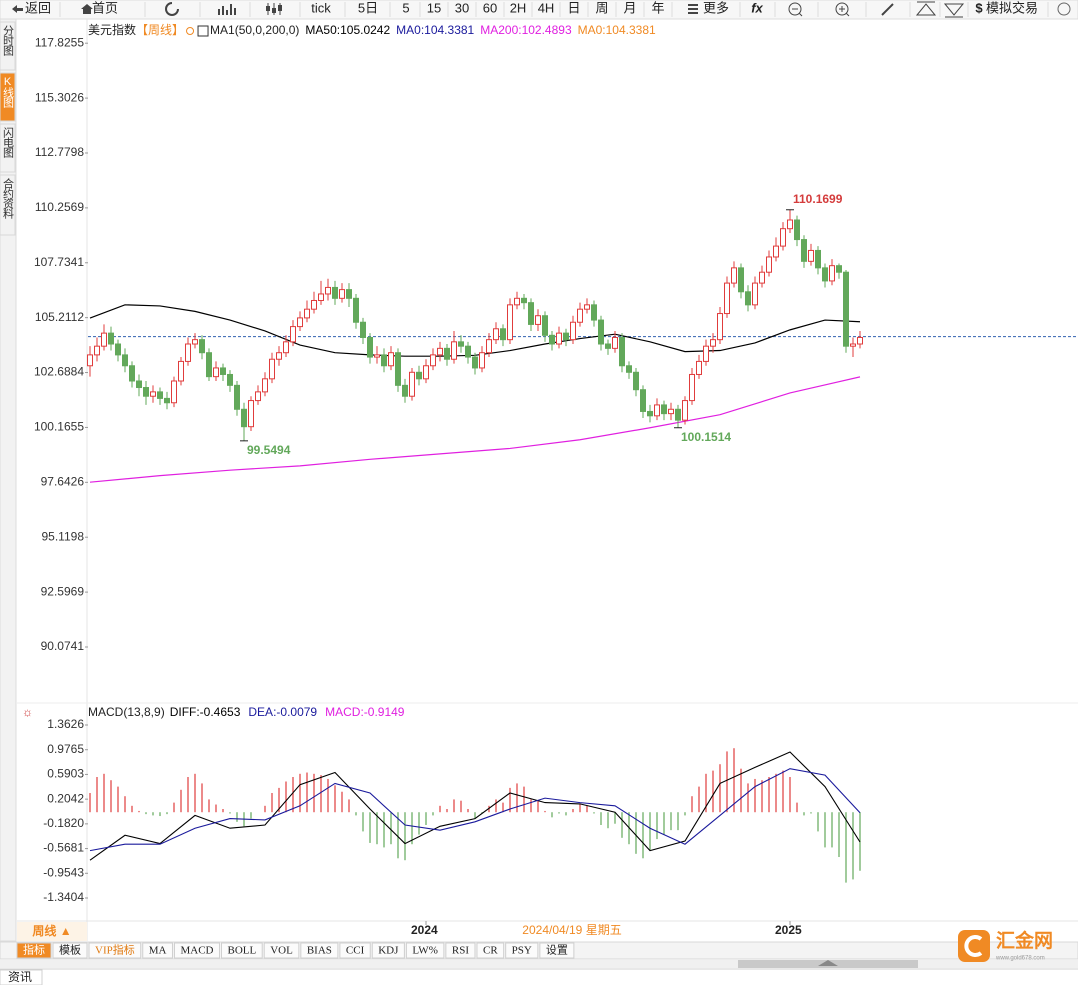 The image size is (1078, 985). I want to click on menu-icon, so click(693, 9).